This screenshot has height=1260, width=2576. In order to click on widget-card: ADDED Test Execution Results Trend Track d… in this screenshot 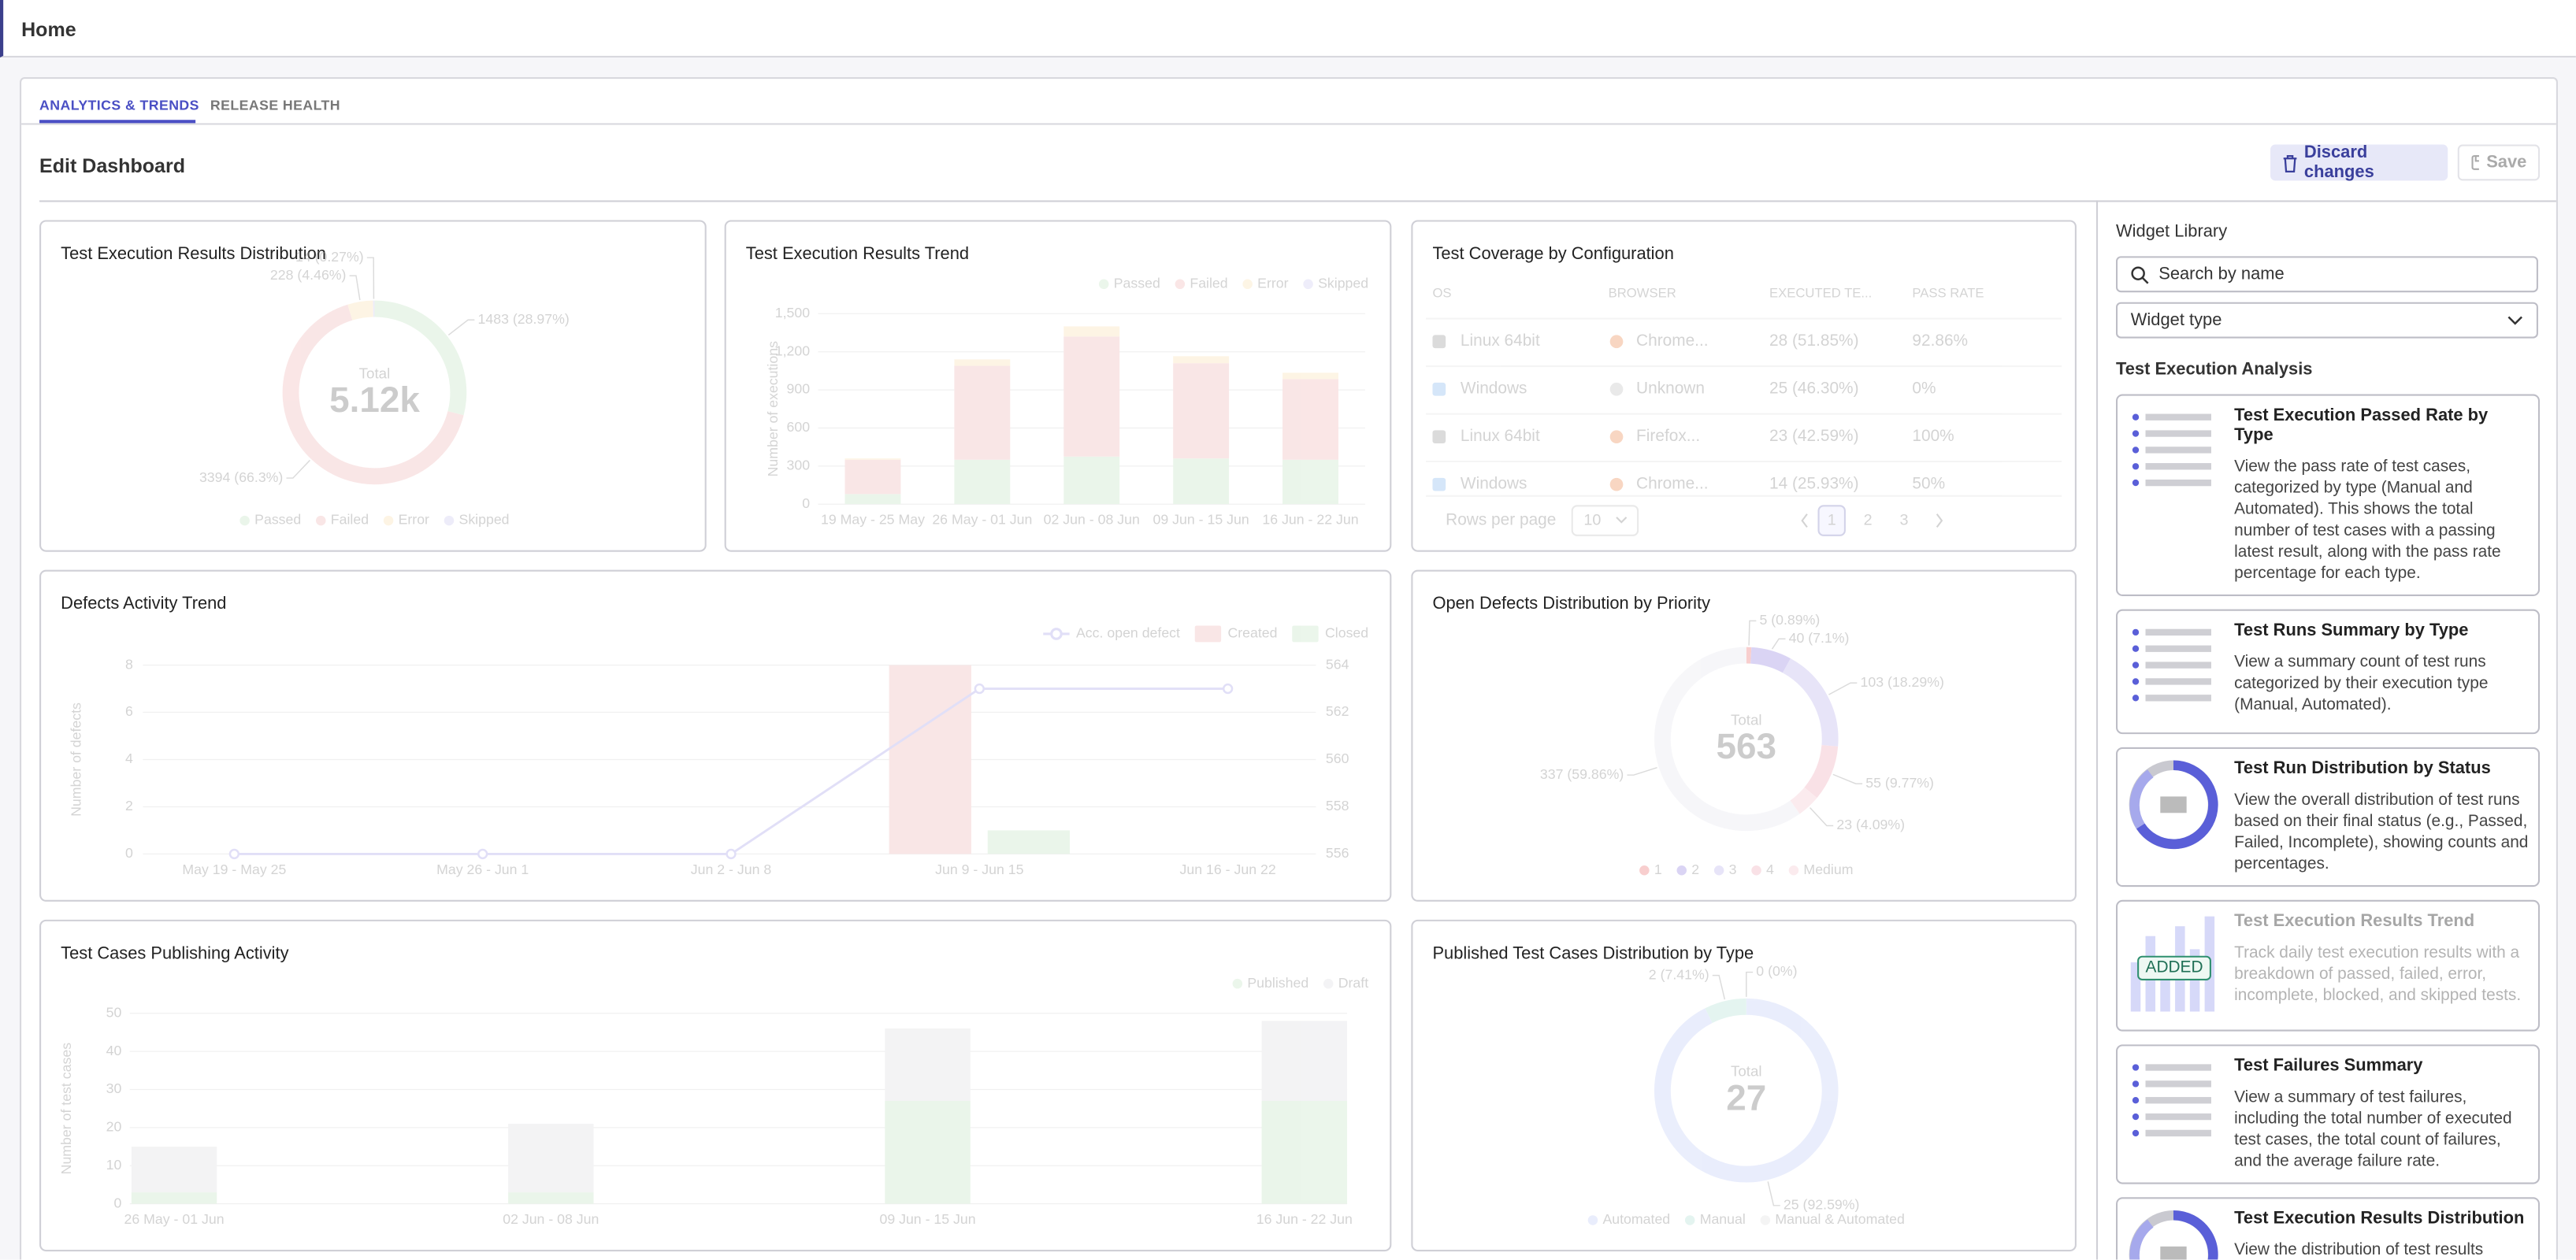, I will do `click(2328, 965)`.